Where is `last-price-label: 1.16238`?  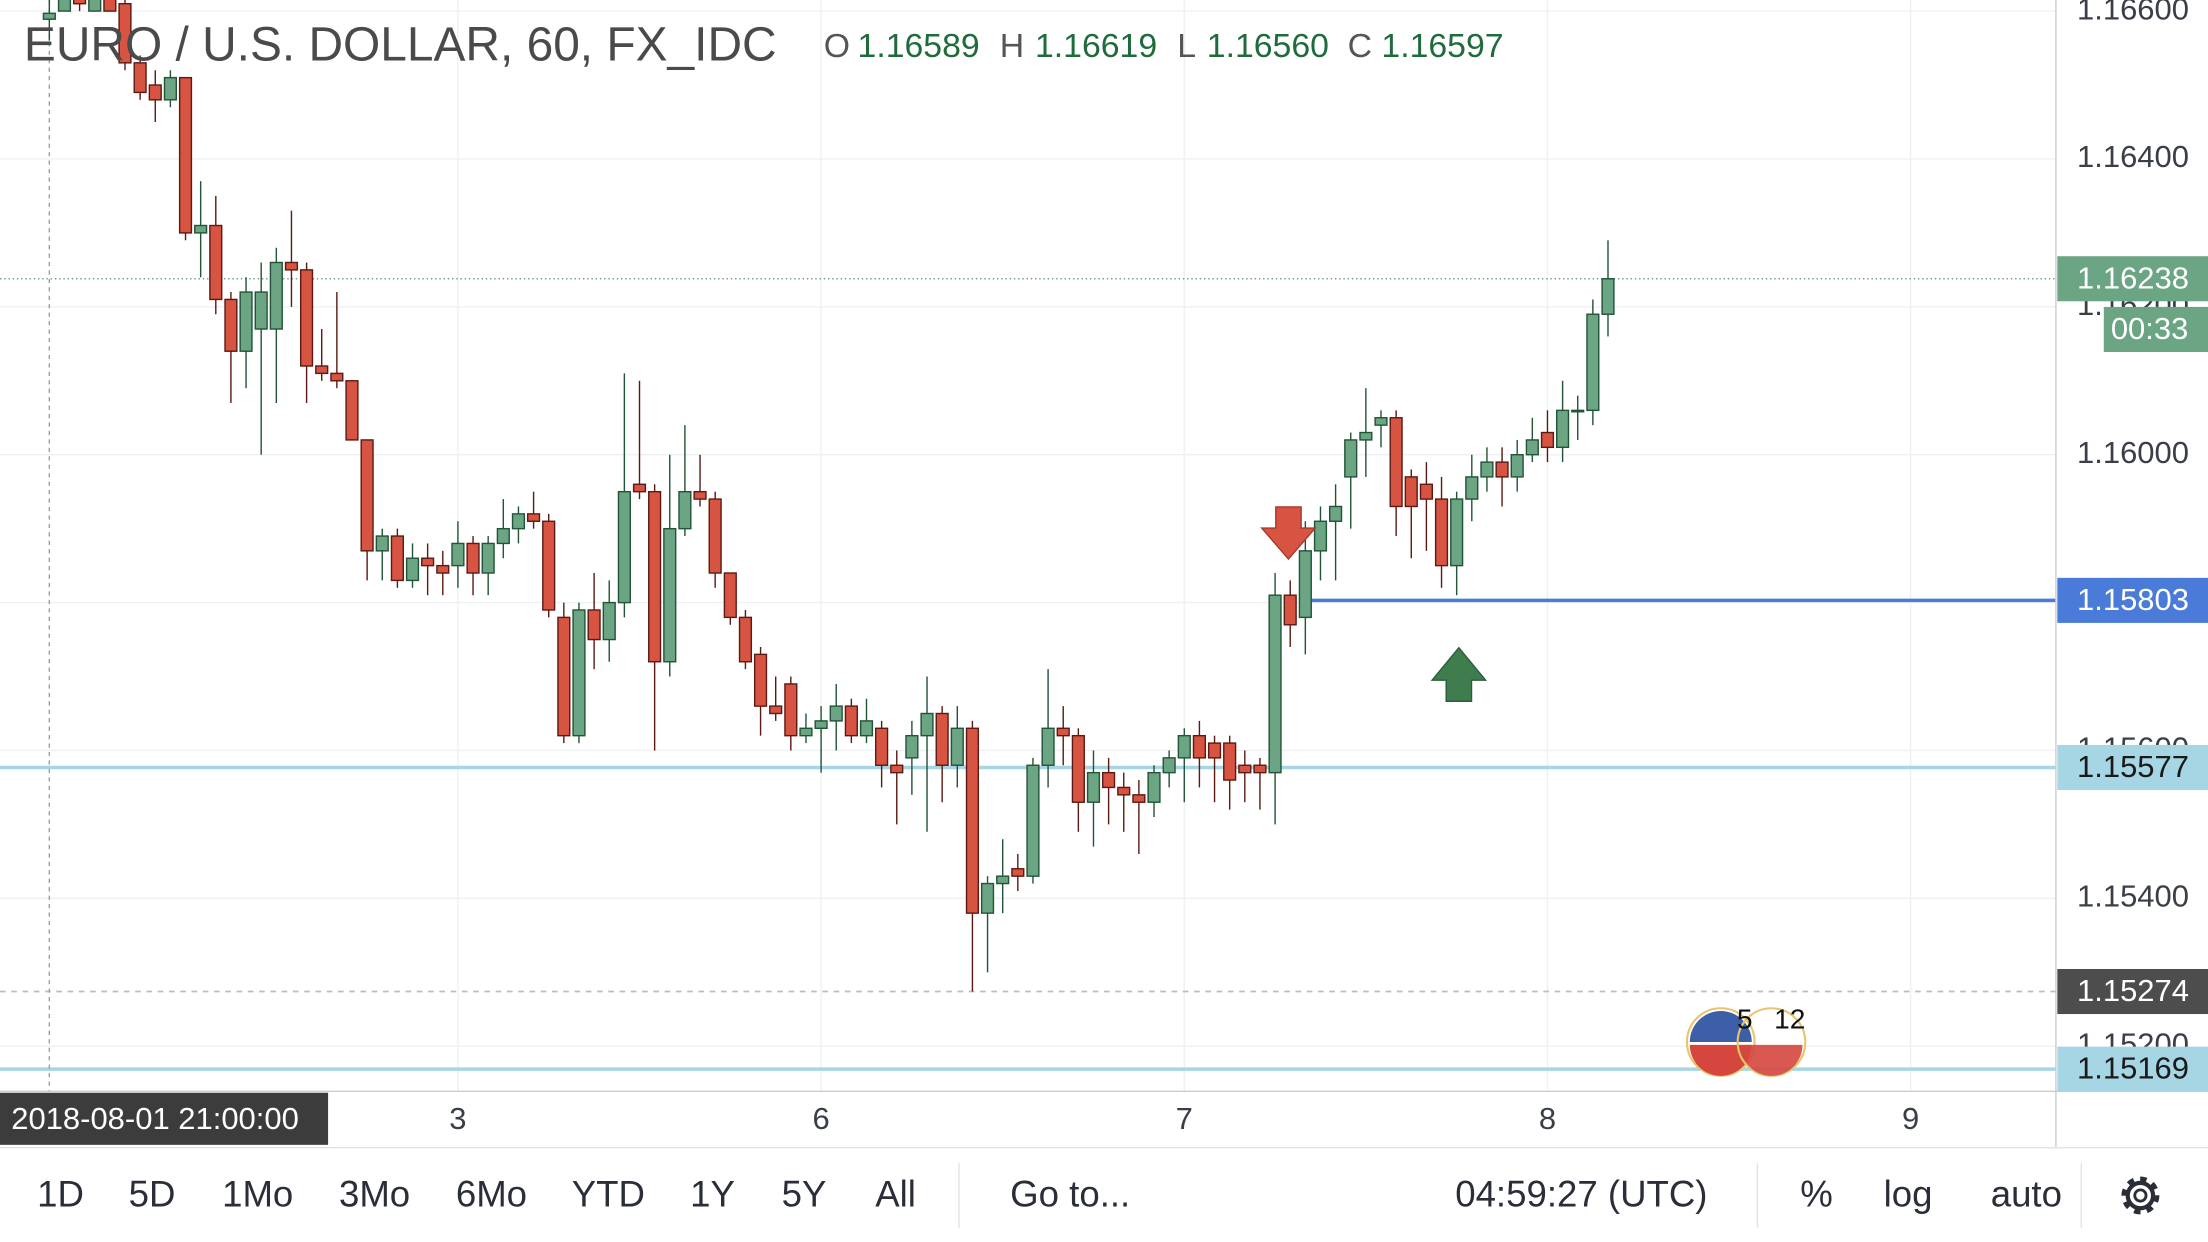 last-price-label: 1.16238 is located at coordinates (2133, 277).